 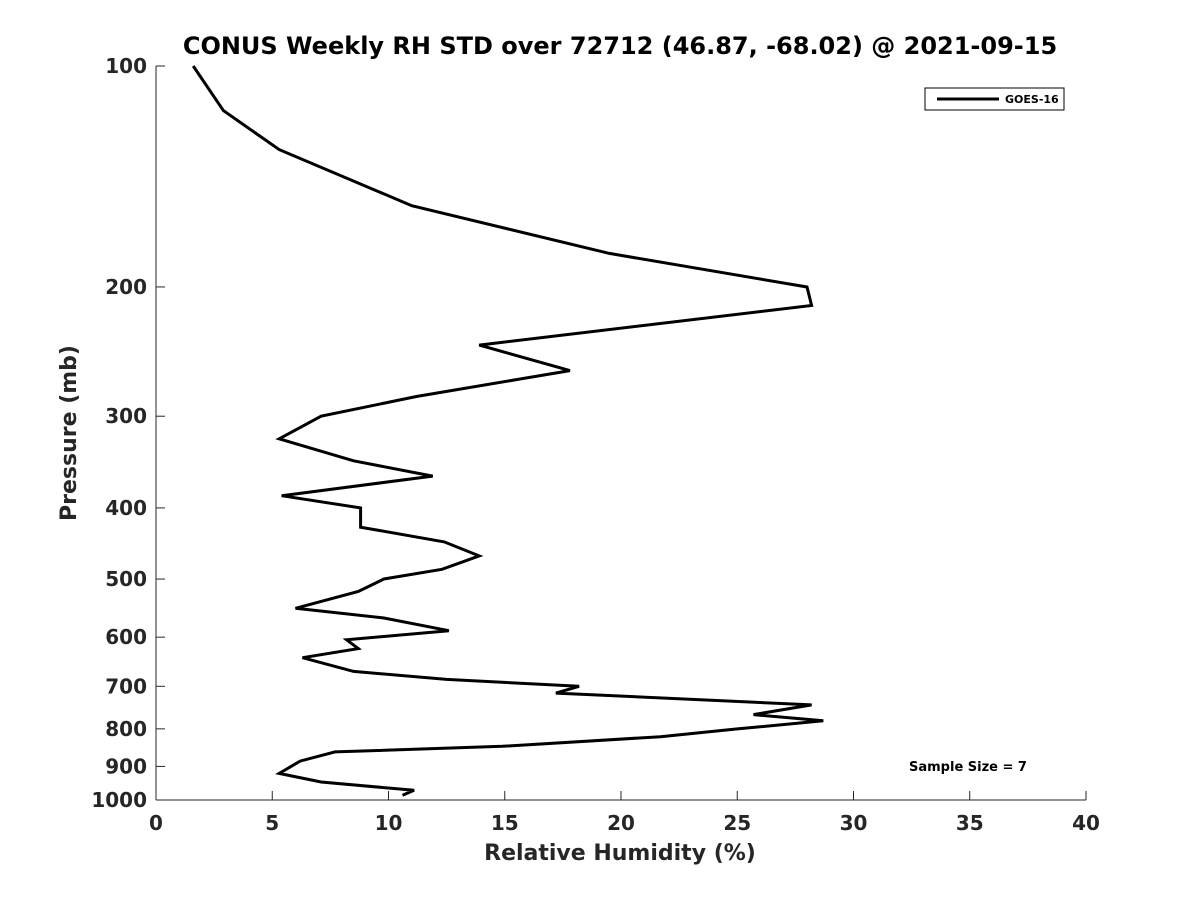 I want to click on x-tick-label: 0, so click(x=156, y=823).